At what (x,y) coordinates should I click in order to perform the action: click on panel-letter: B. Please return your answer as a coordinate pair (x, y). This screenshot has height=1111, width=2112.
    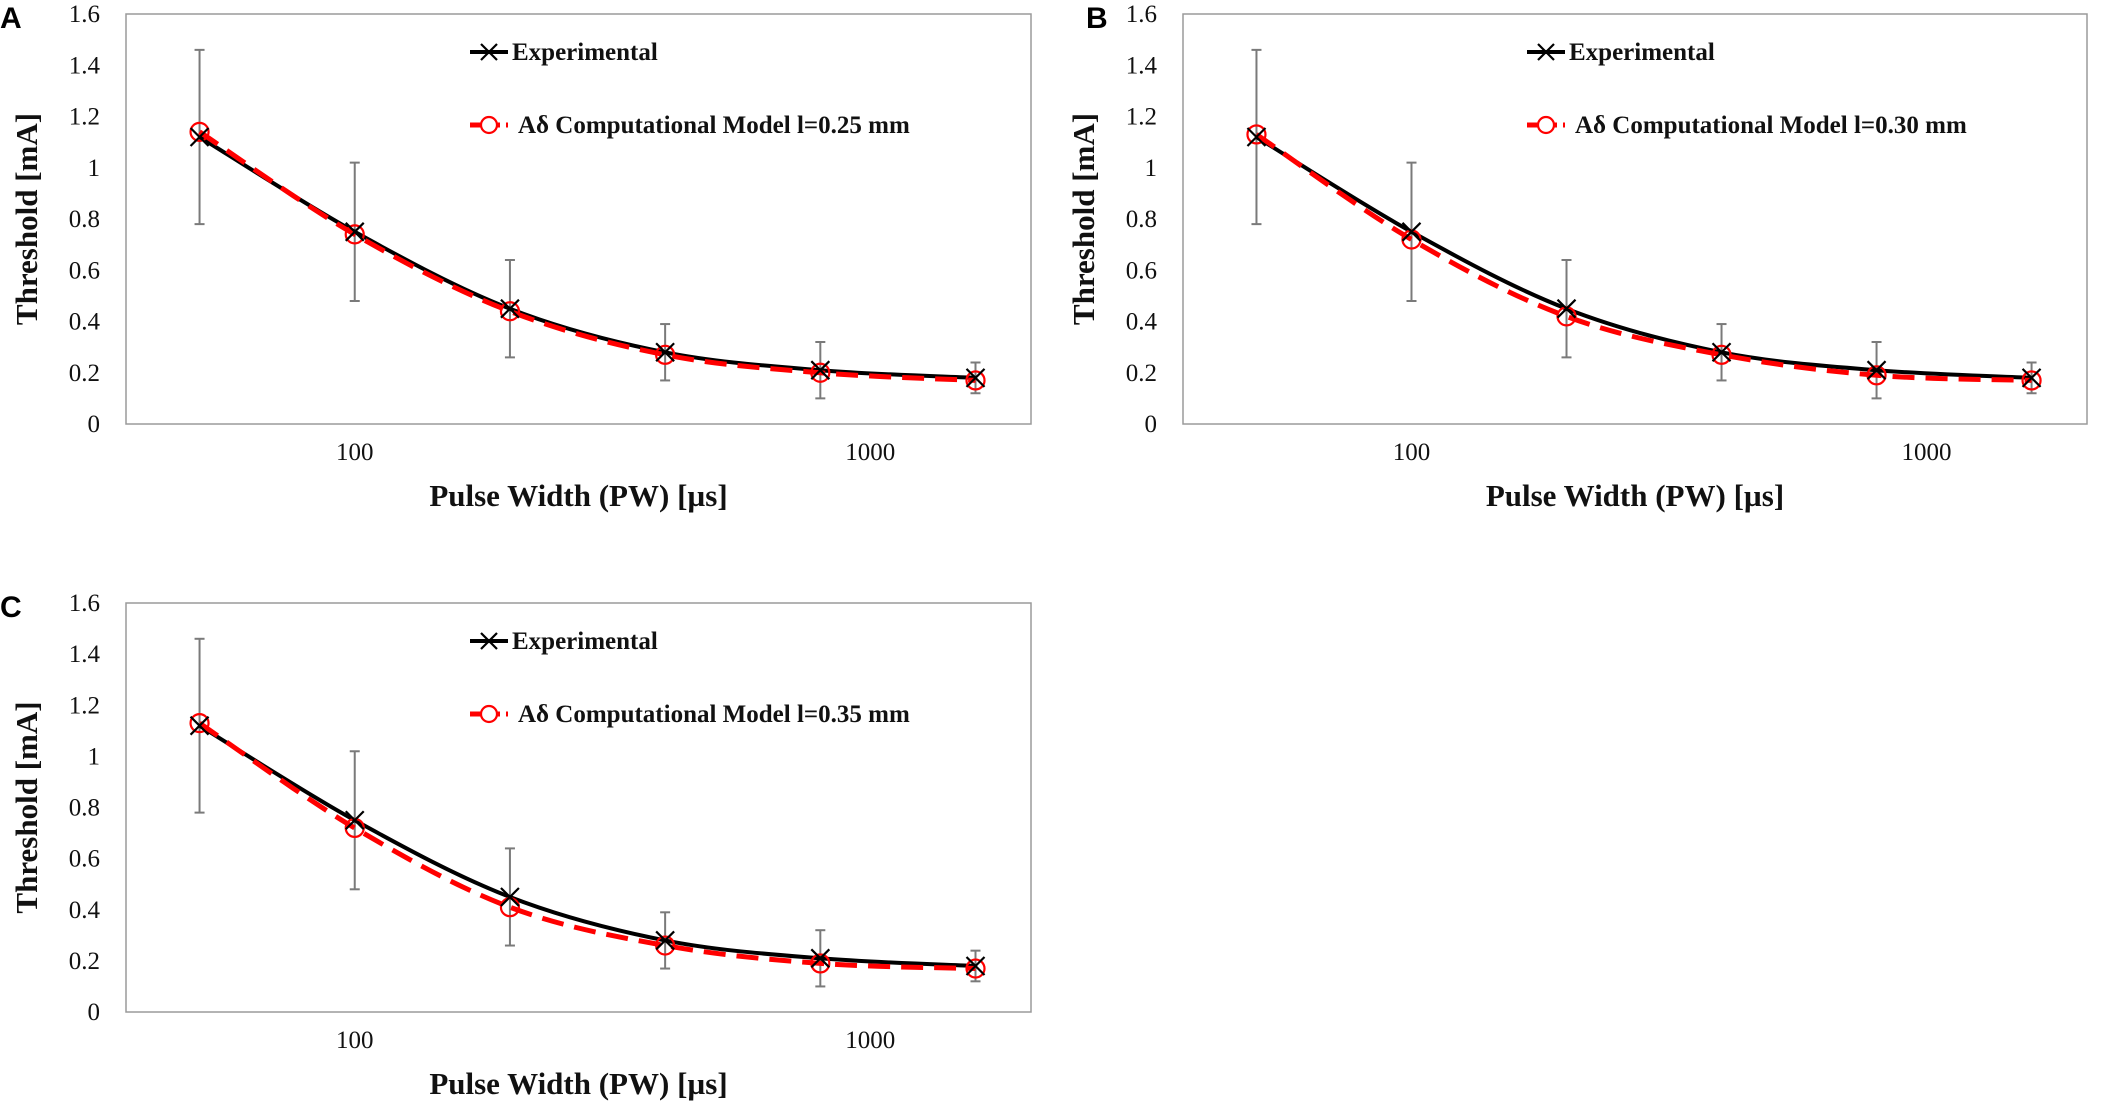
    Looking at the image, I should click on (1097, 18).